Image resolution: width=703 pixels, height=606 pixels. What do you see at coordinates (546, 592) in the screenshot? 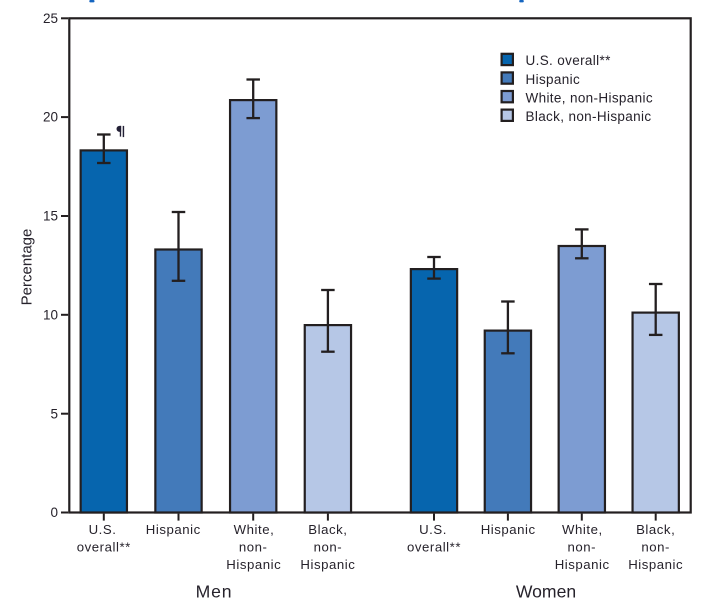
I see `svg-text: Women` at bounding box center [546, 592].